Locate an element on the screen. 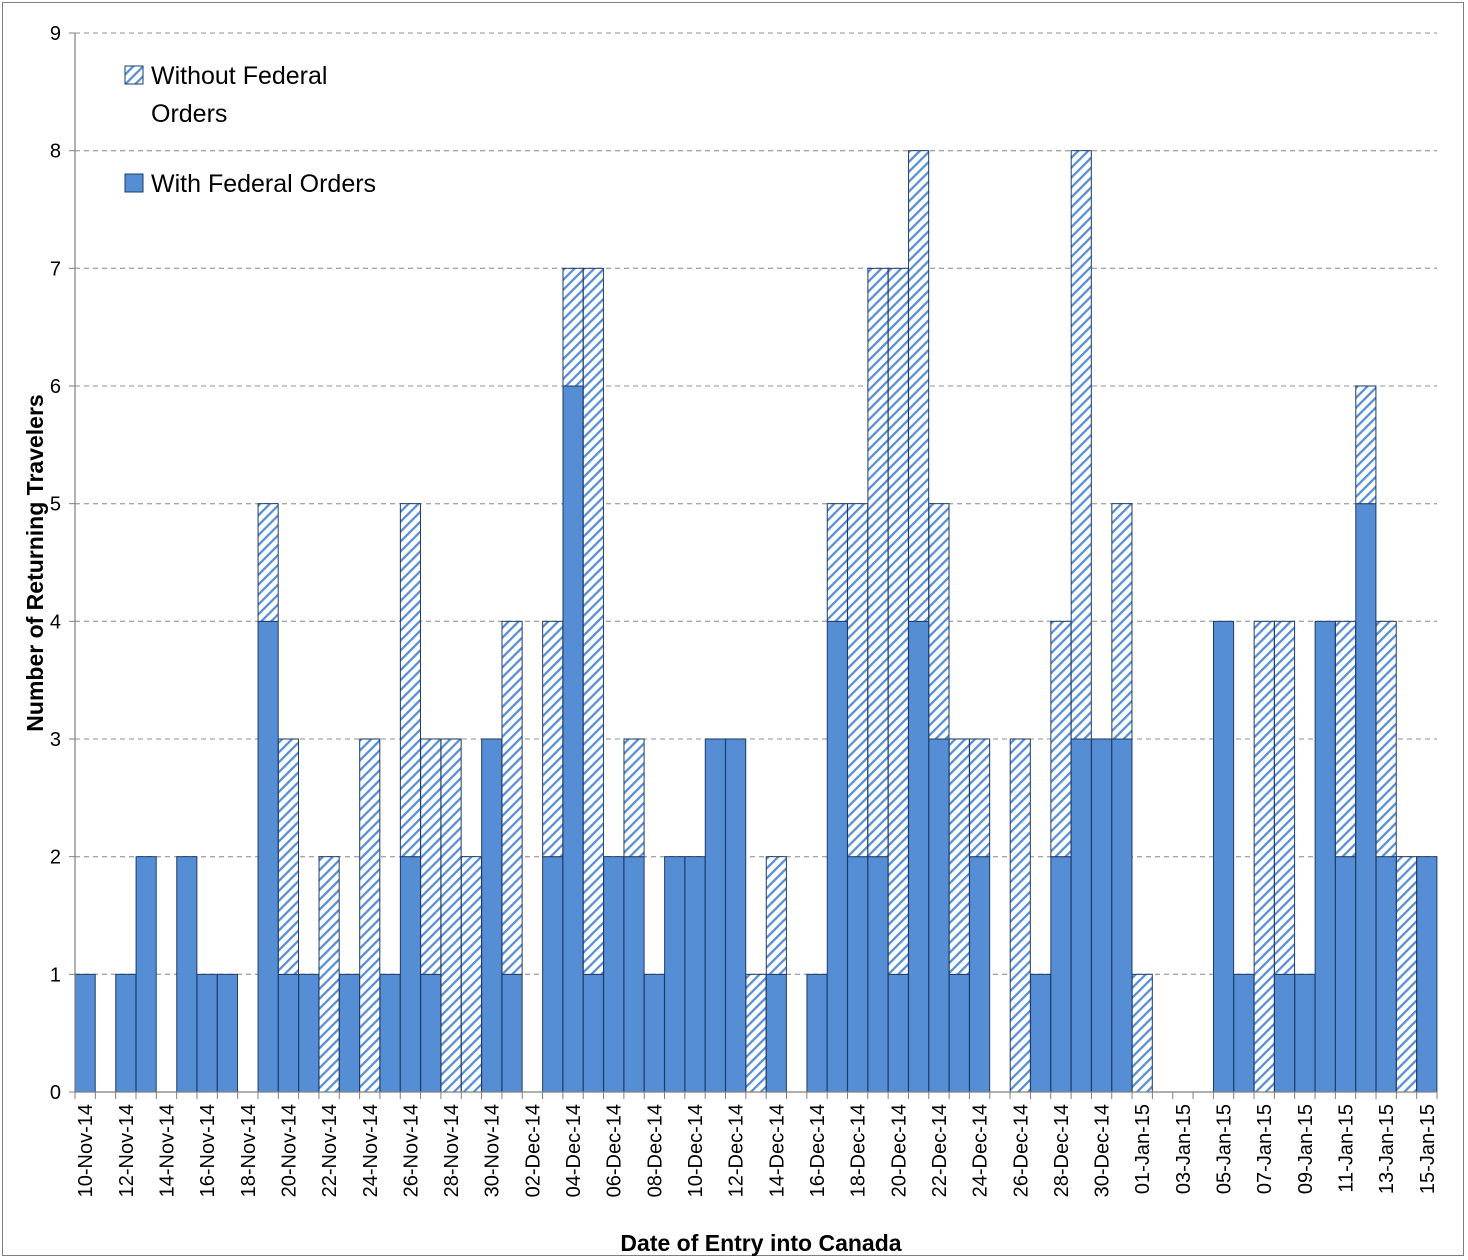 This screenshot has height=1260, width=1468. x-tick-label: 09-Jan-15 is located at coordinates (1306, 1149).